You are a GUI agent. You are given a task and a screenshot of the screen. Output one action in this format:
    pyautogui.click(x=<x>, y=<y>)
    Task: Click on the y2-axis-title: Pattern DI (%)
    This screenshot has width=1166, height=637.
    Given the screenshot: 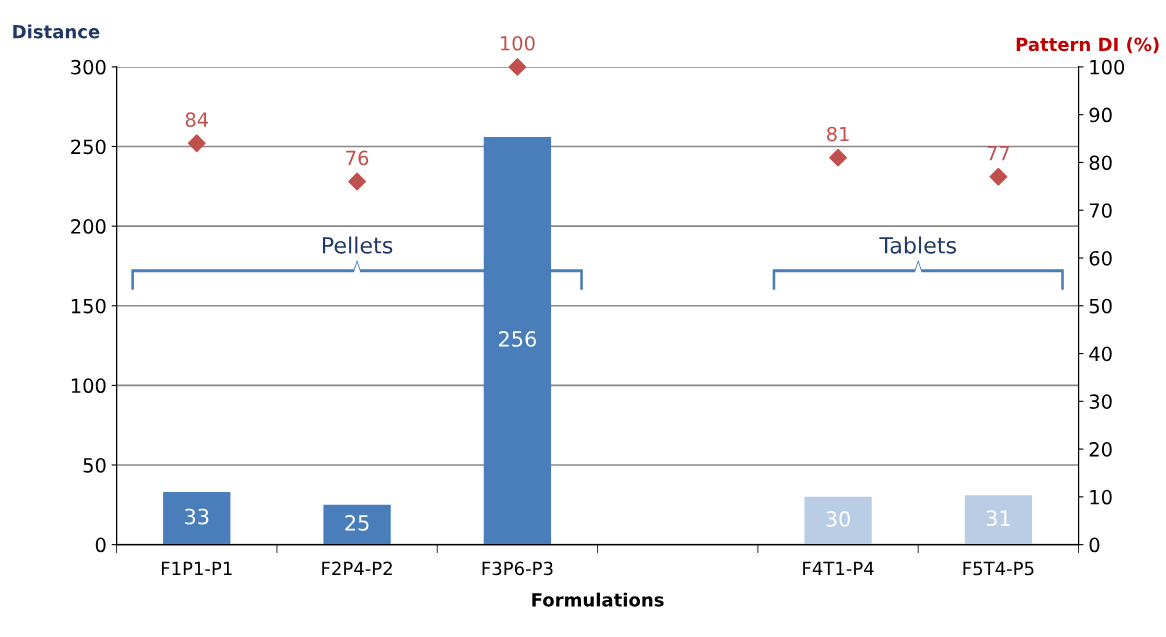 What is the action you would take?
    pyautogui.click(x=1087, y=45)
    